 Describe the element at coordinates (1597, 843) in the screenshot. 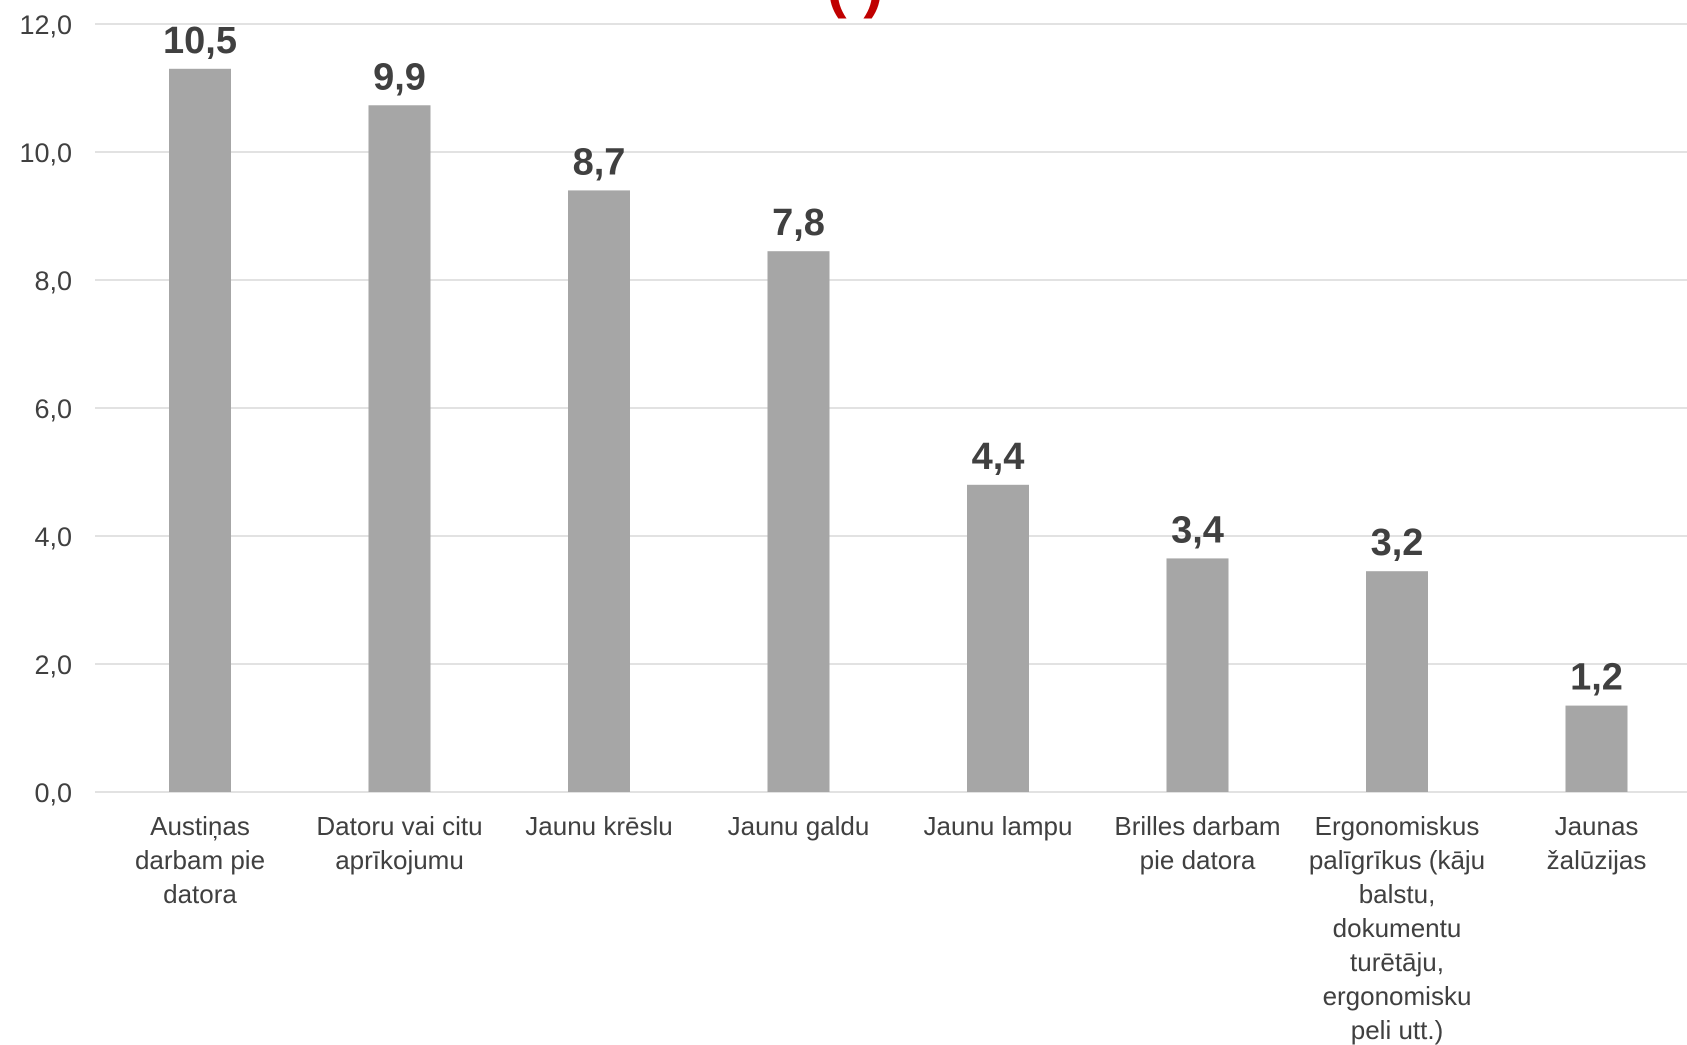

I see `x-category-label: Jaunas žalūzijas` at that location.